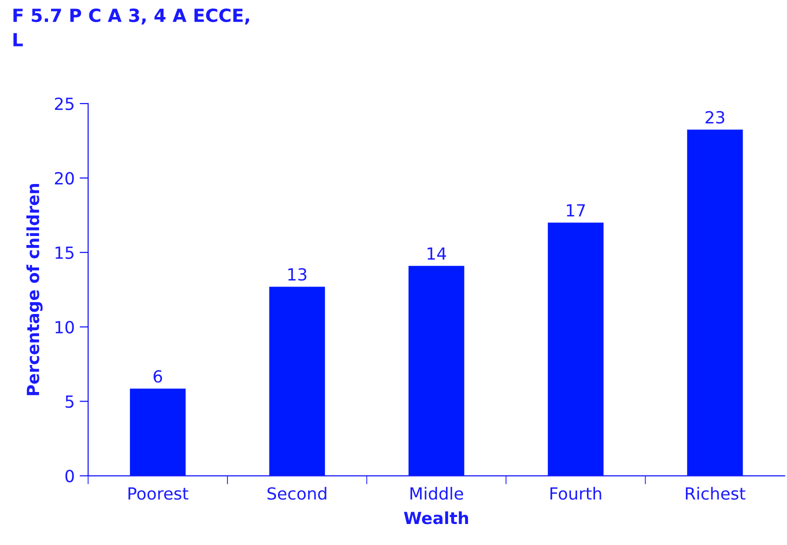 The height and width of the screenshot is (545, 787). Describe the element at coordinates (69, 476) in the screenshot. I see `y-tick-label: 0` at that location.